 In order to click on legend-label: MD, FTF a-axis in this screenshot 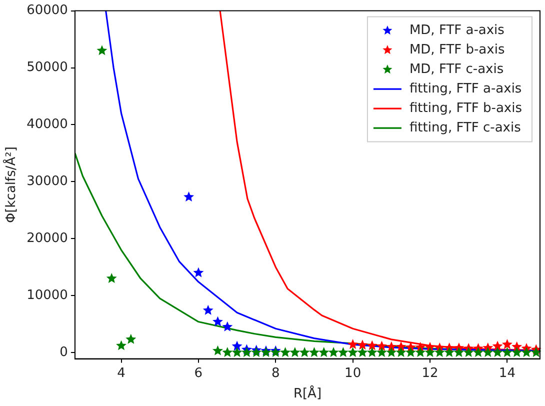, I will do `click(457, 30)`.